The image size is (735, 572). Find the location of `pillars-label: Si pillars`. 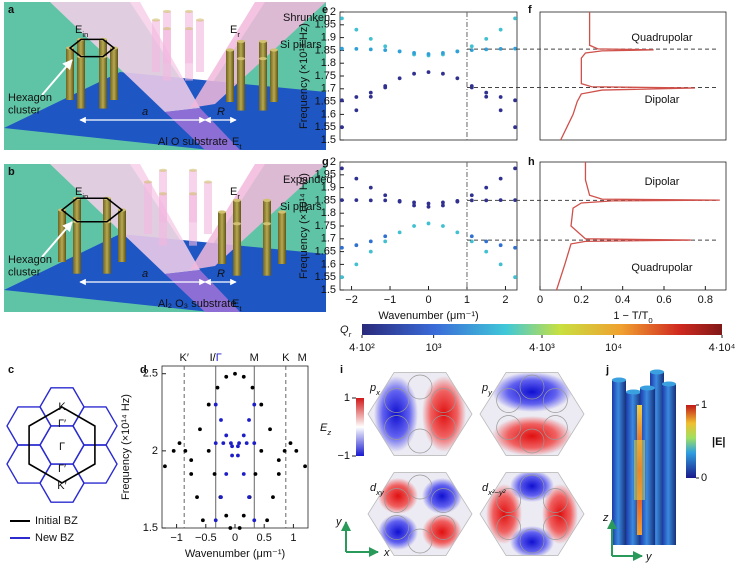

pillars-label: Si pillars is located at coordinates (301, 45).